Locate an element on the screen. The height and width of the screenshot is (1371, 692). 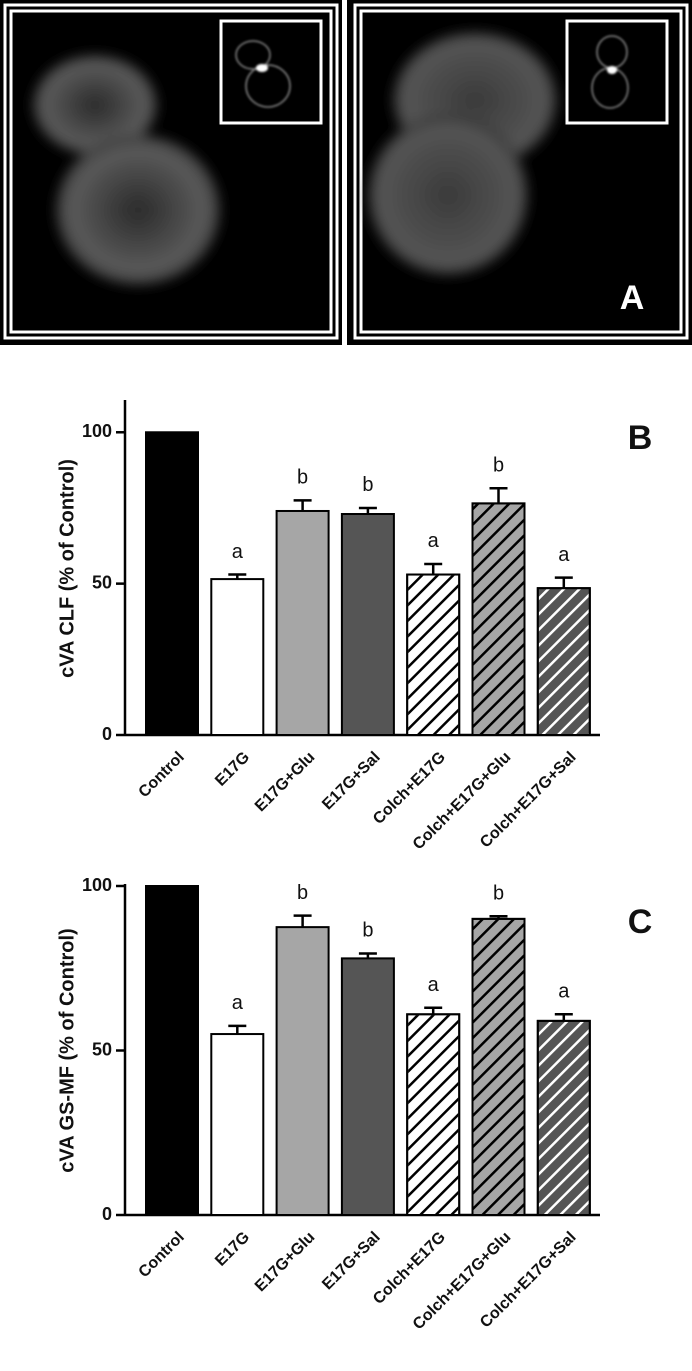
y-axis-label: cVA GS-MF (% of Control) is located at coordinates (67, 1050).